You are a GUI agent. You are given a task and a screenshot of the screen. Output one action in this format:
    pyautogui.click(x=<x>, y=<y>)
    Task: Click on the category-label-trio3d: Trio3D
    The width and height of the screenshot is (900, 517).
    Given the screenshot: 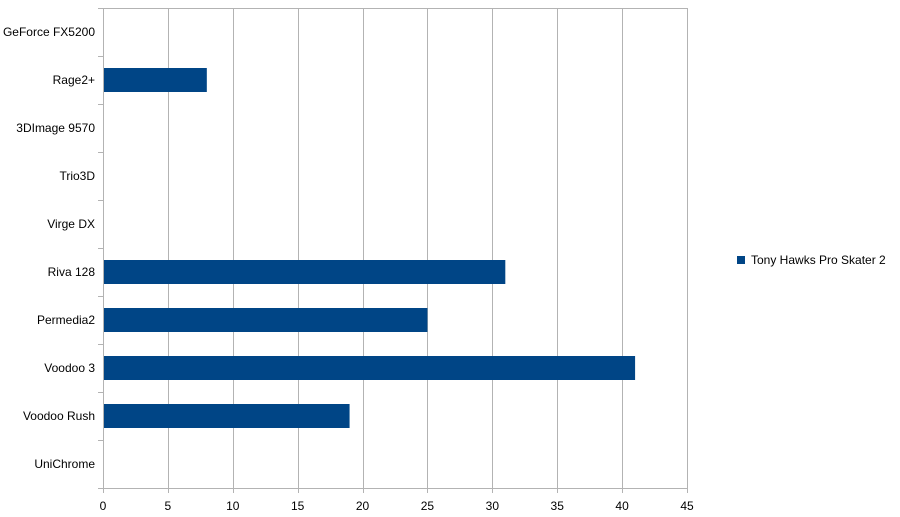 What is the action you would take?
    pyautogui.click(x=77, y=176)
    